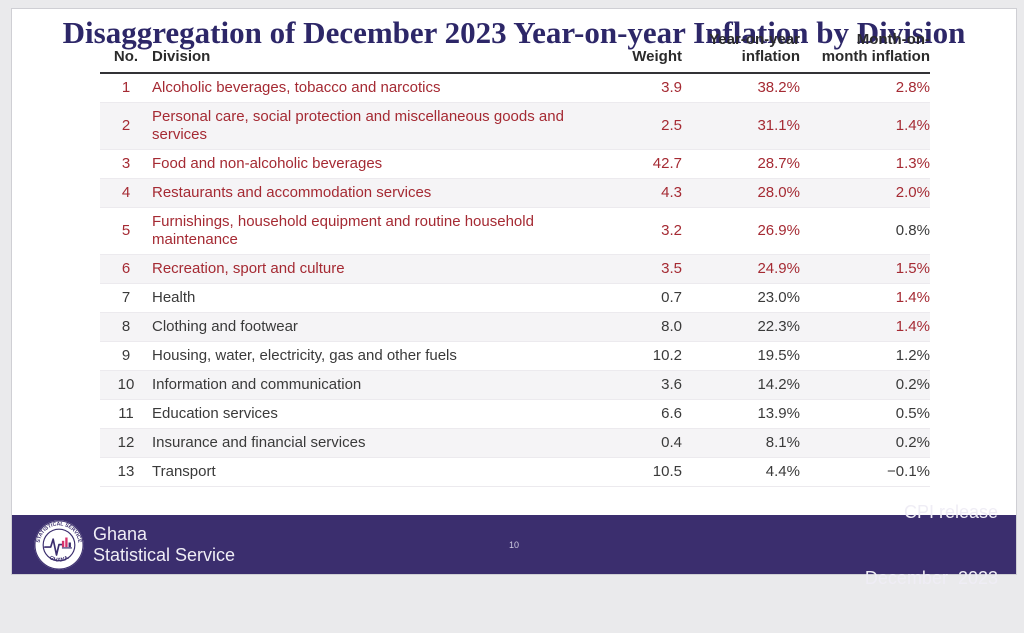 This screenshot has width=1024, height=633. What do you see at coordinates (912, 230) in the screenshot?
I see `row-mom: 0.8%` at bounding box center [912, 230].